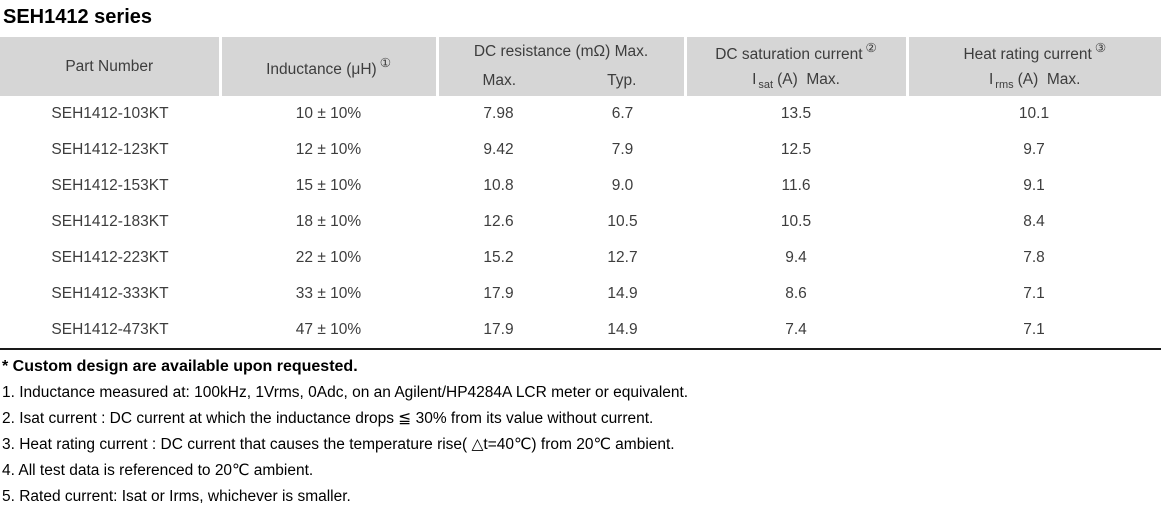 The height and width of the screenshot is (531, 1161). What do you see at coordinates (796, 186) in the screenshot?
I see `cell-isat: 11.6` at bounding box center [796, 186].